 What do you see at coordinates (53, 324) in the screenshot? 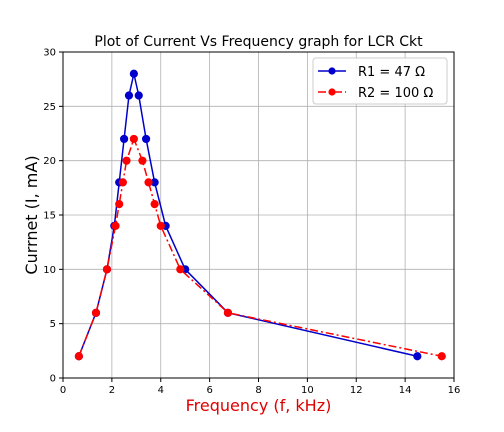
I see `y-tick-label: 5` at bounding box center [53, 324].